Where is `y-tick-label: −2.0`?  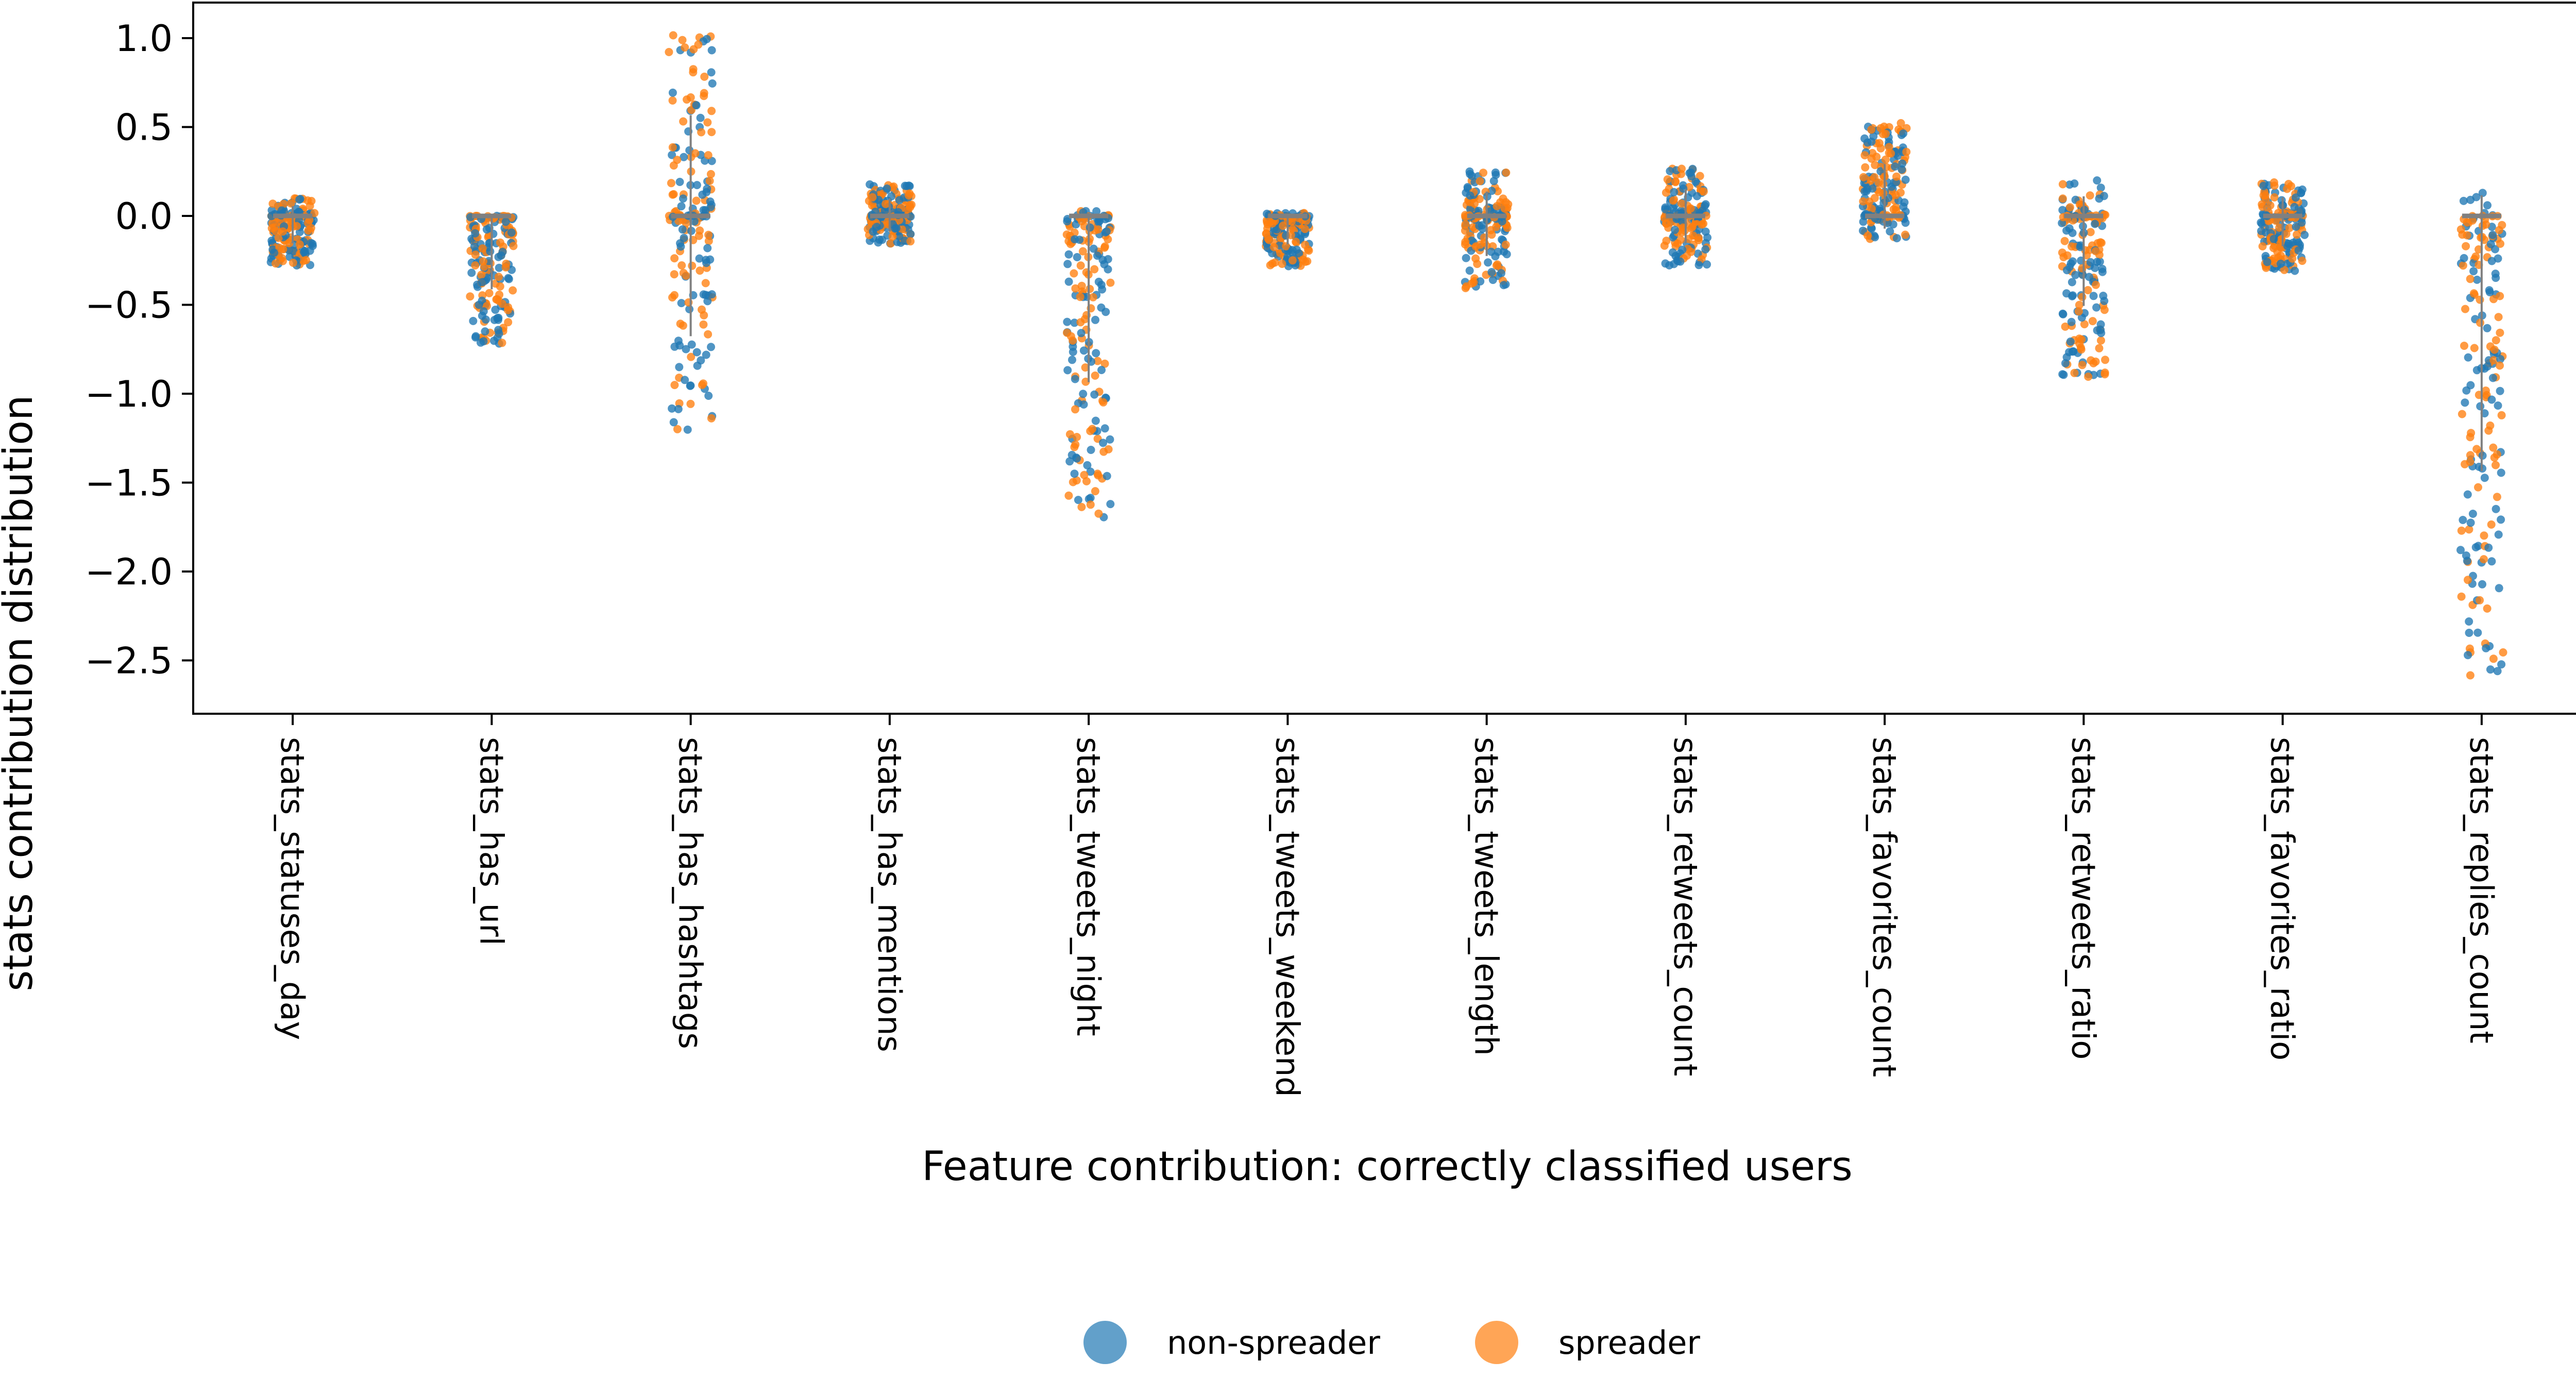
y-tick-label: −2.0 is located at coordinates (129, 572).